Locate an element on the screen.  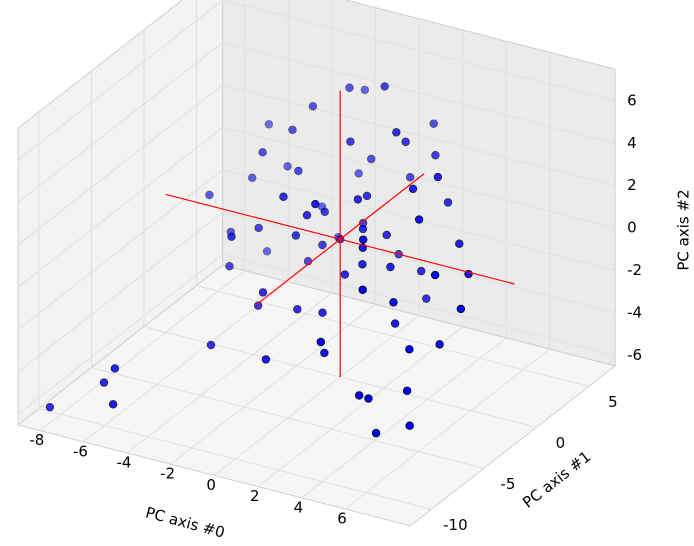
x-tick-label: 2 is located at coordinates (255, 496).